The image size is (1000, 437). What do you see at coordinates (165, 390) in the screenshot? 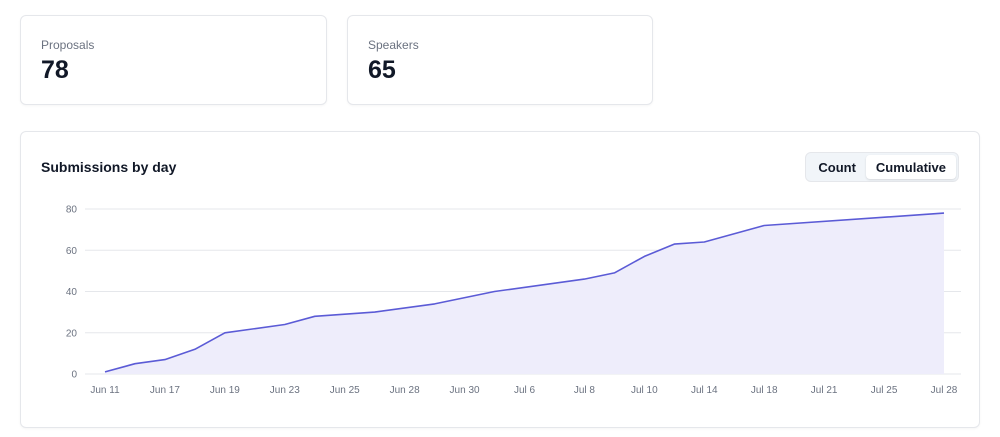
I see `x-tick-label: Jun 17` at bounding box center [165, 390].